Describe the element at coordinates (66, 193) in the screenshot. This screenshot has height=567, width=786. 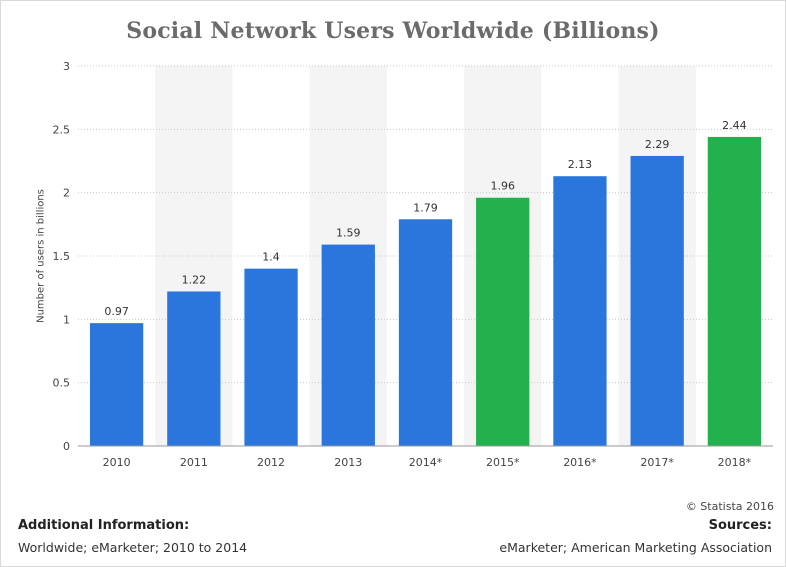
I see `y-tick-label: 2` at that location.